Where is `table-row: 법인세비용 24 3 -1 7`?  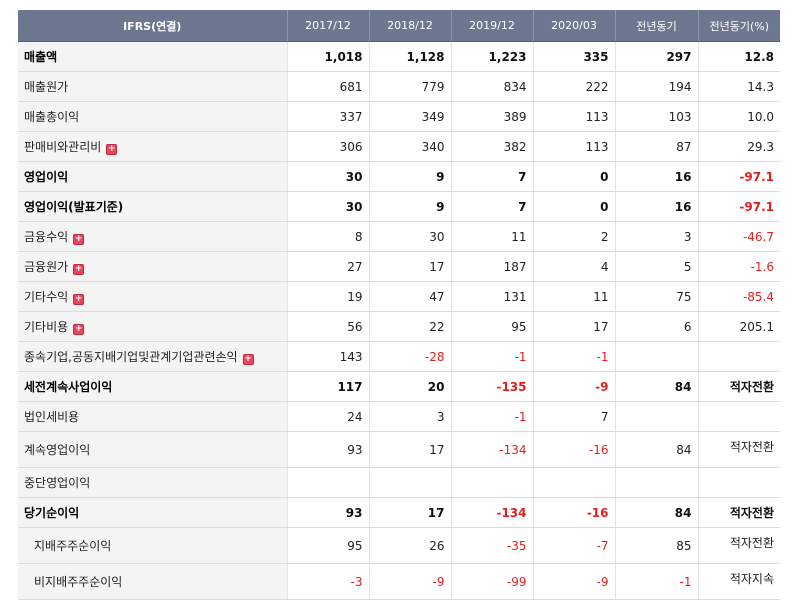
table-row: 법인세비용 24 3 -1 7 is located at coordinates (399, 416).